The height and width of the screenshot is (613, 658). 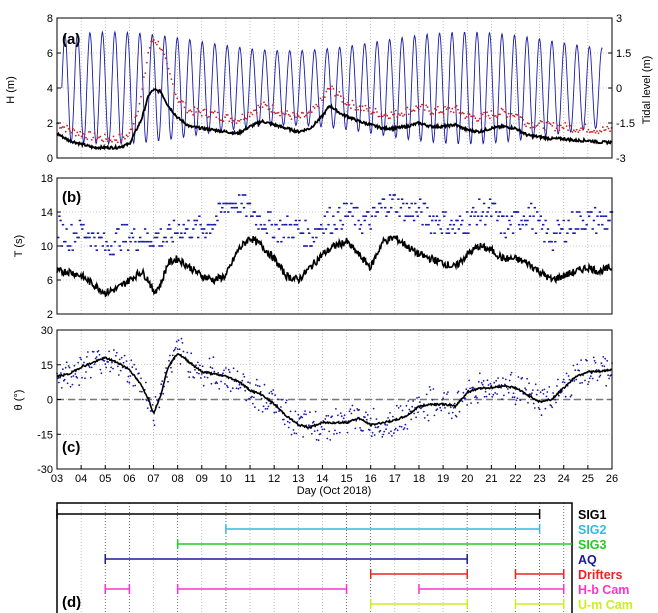 What do you see at coordinates (322, 558) in the screenshot?
I see `panel-d-grid` at bounding box center [322, 558].